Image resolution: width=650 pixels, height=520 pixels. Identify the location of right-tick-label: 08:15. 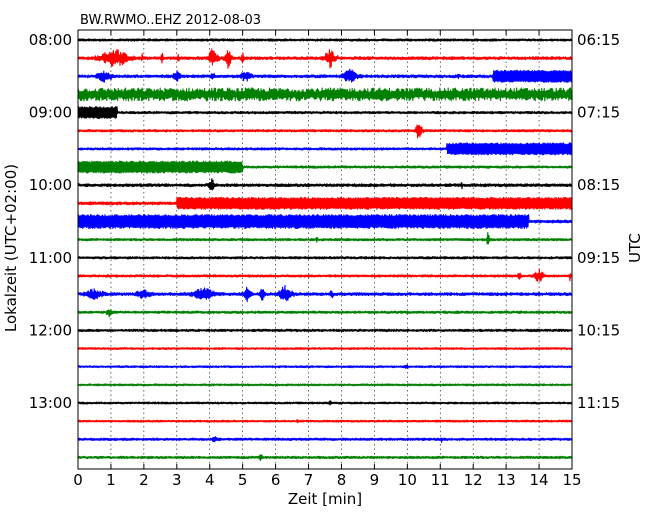
(598, 185).